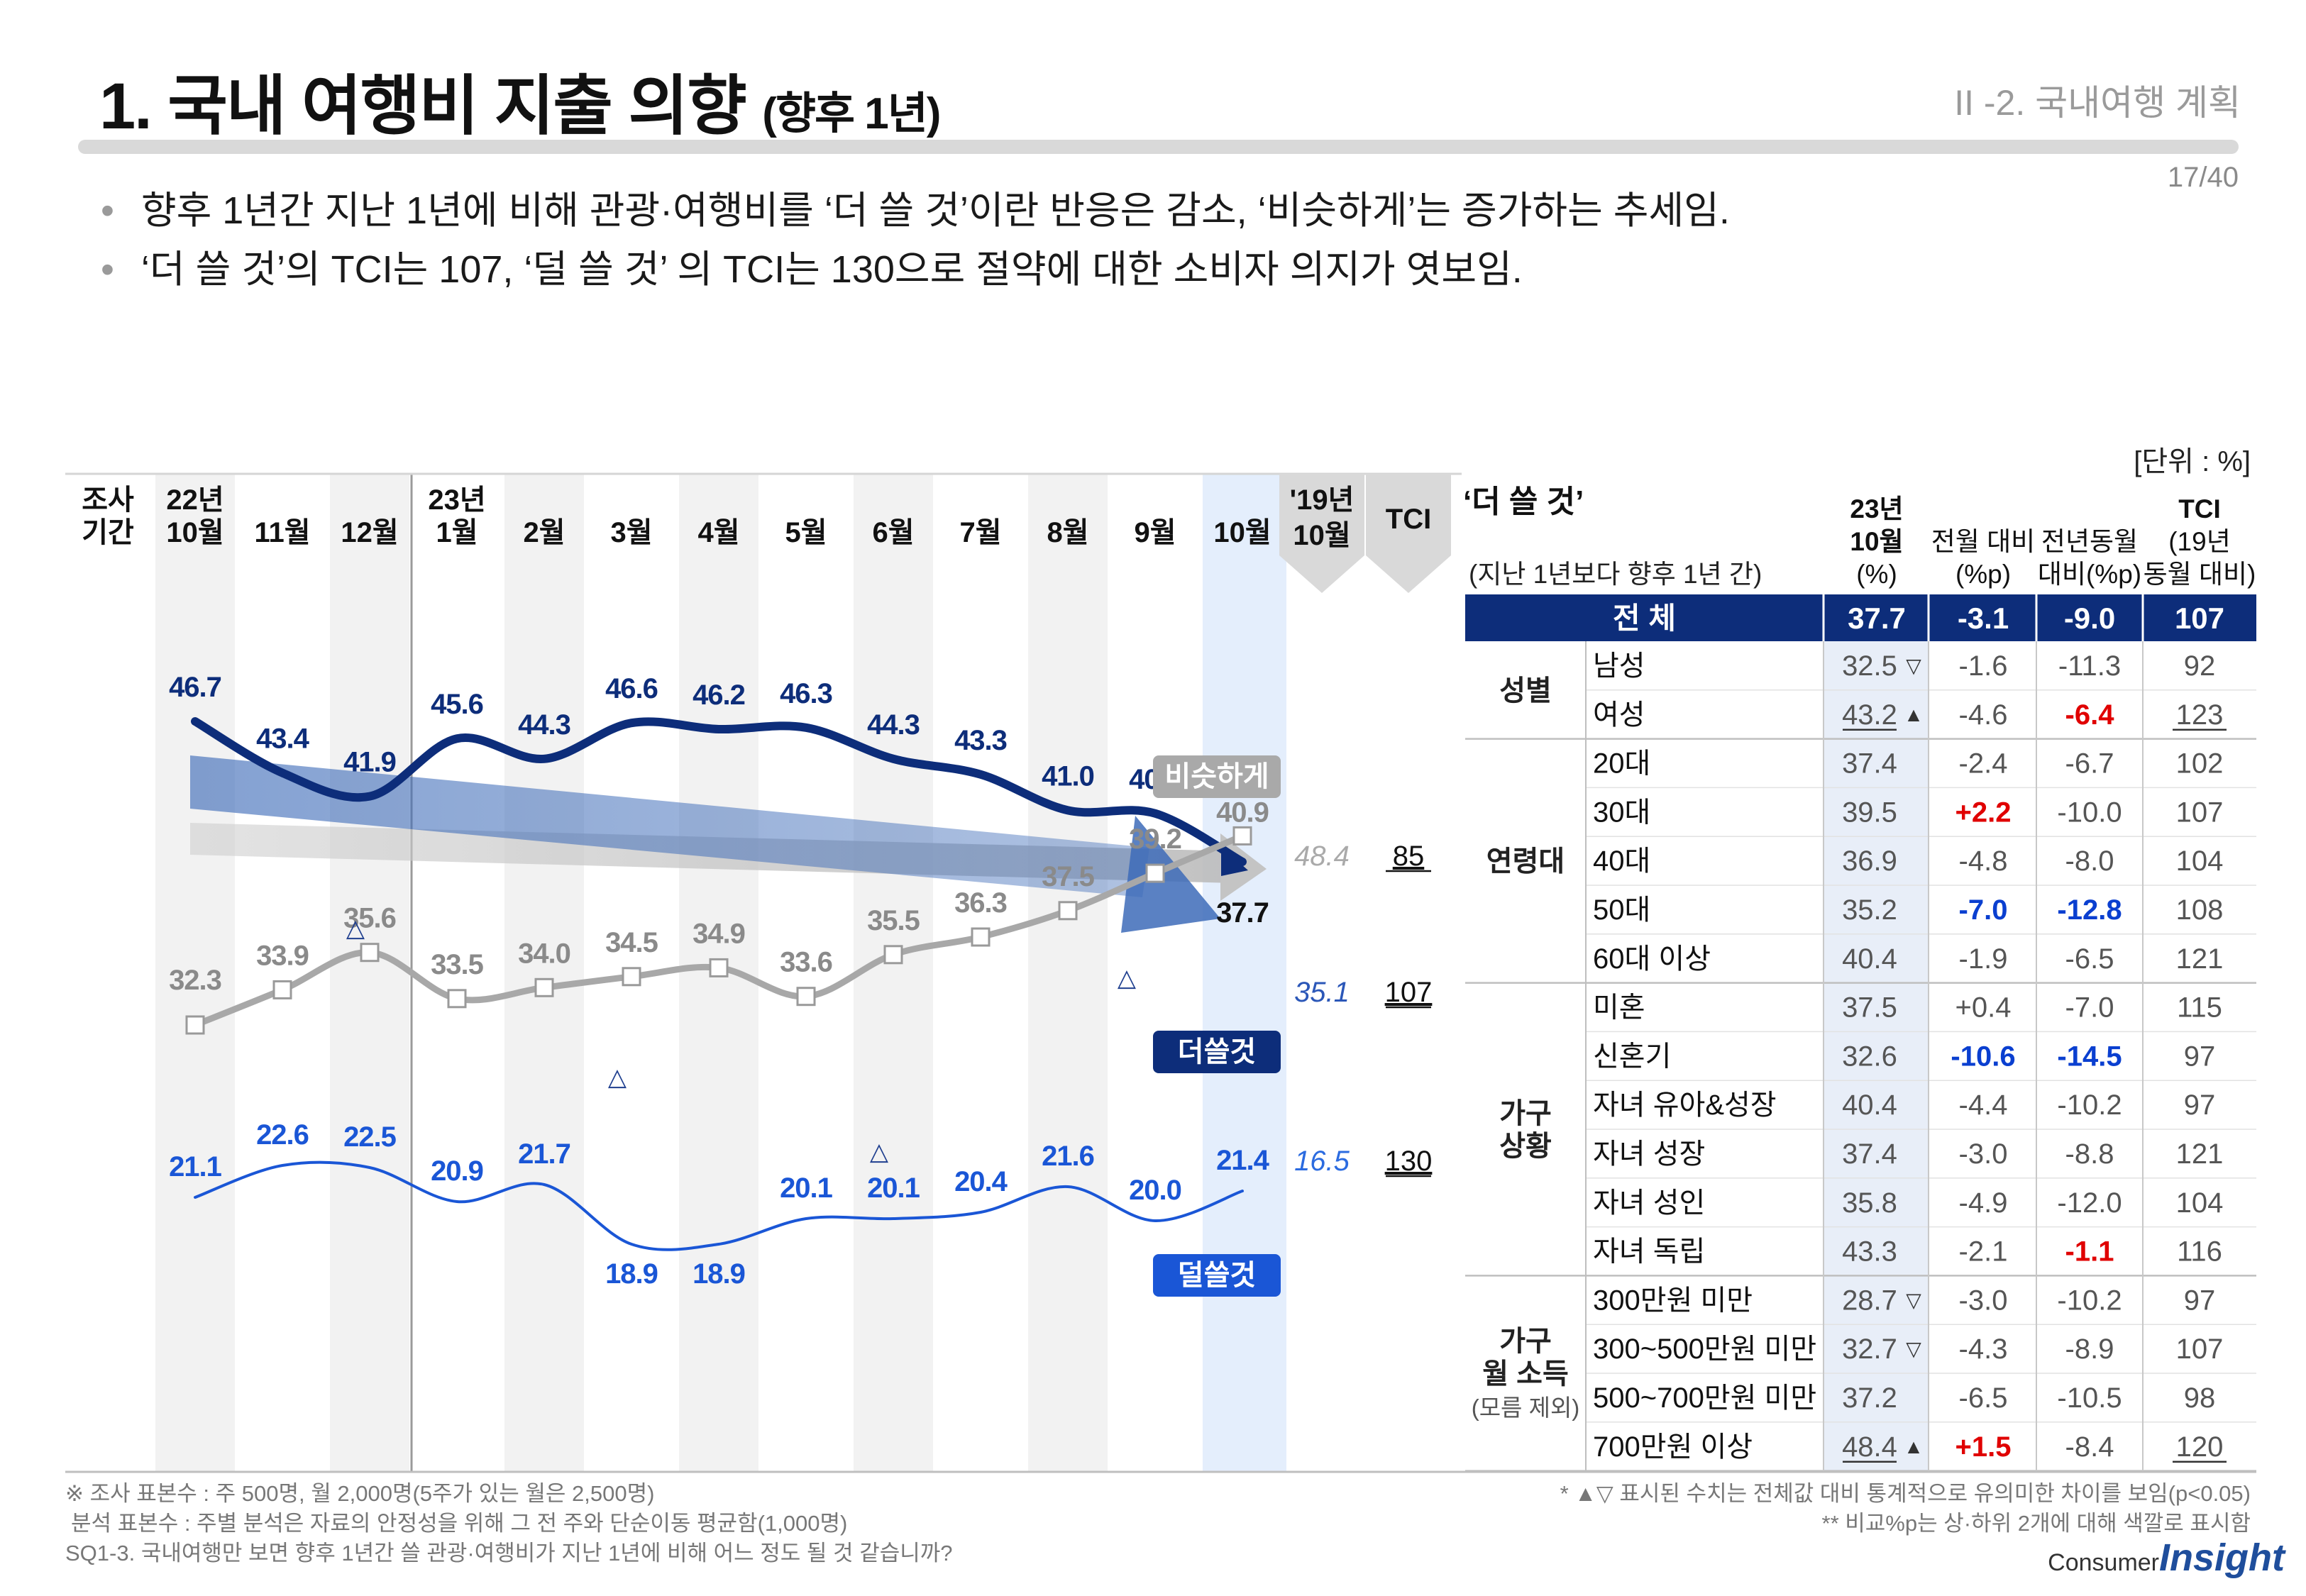 The height and width of the screenshot is (1596, 2306). What do you see at coordinates (108, 500) in the screenshot?
I see `period-label-1: 조사` at bounding box center [108, 500].